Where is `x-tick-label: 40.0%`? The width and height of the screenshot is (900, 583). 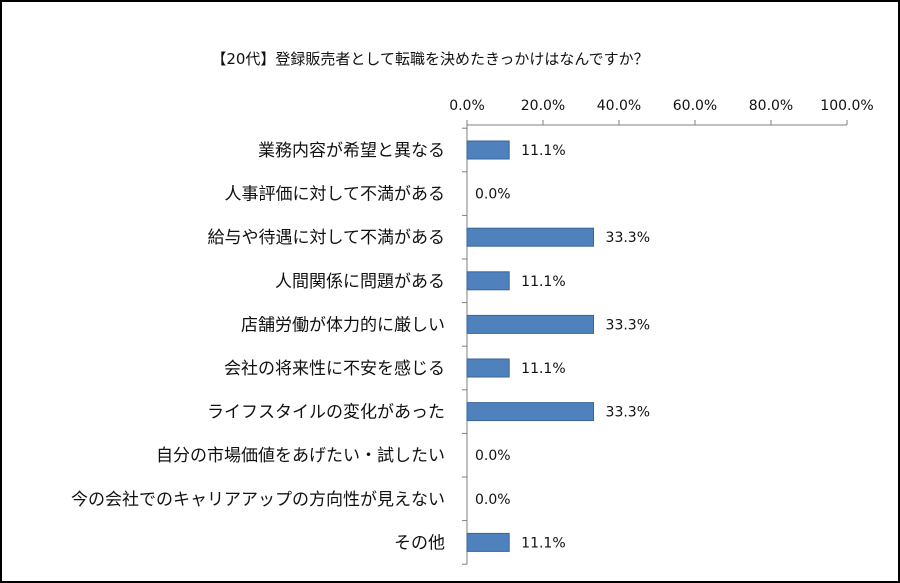 x-tick-label: 40.0% is located at coordinates (619, 106).